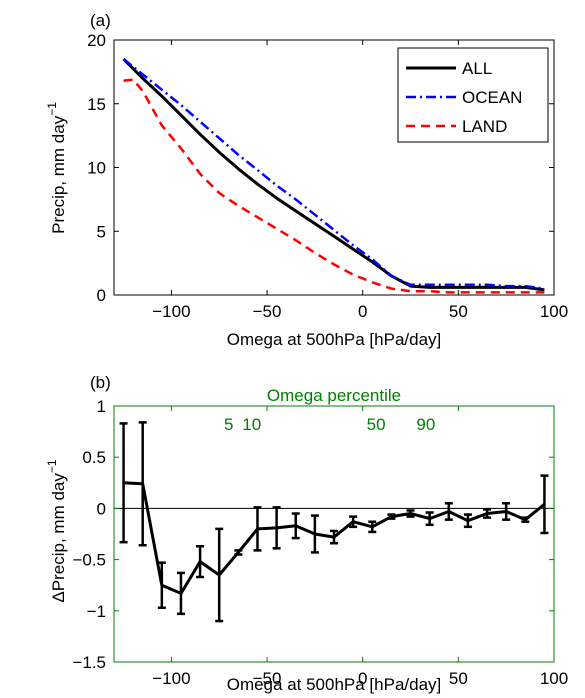 This screenshot has height=698, width=585. I want to click on percentile-tick-label: 10, so click(251, 424).